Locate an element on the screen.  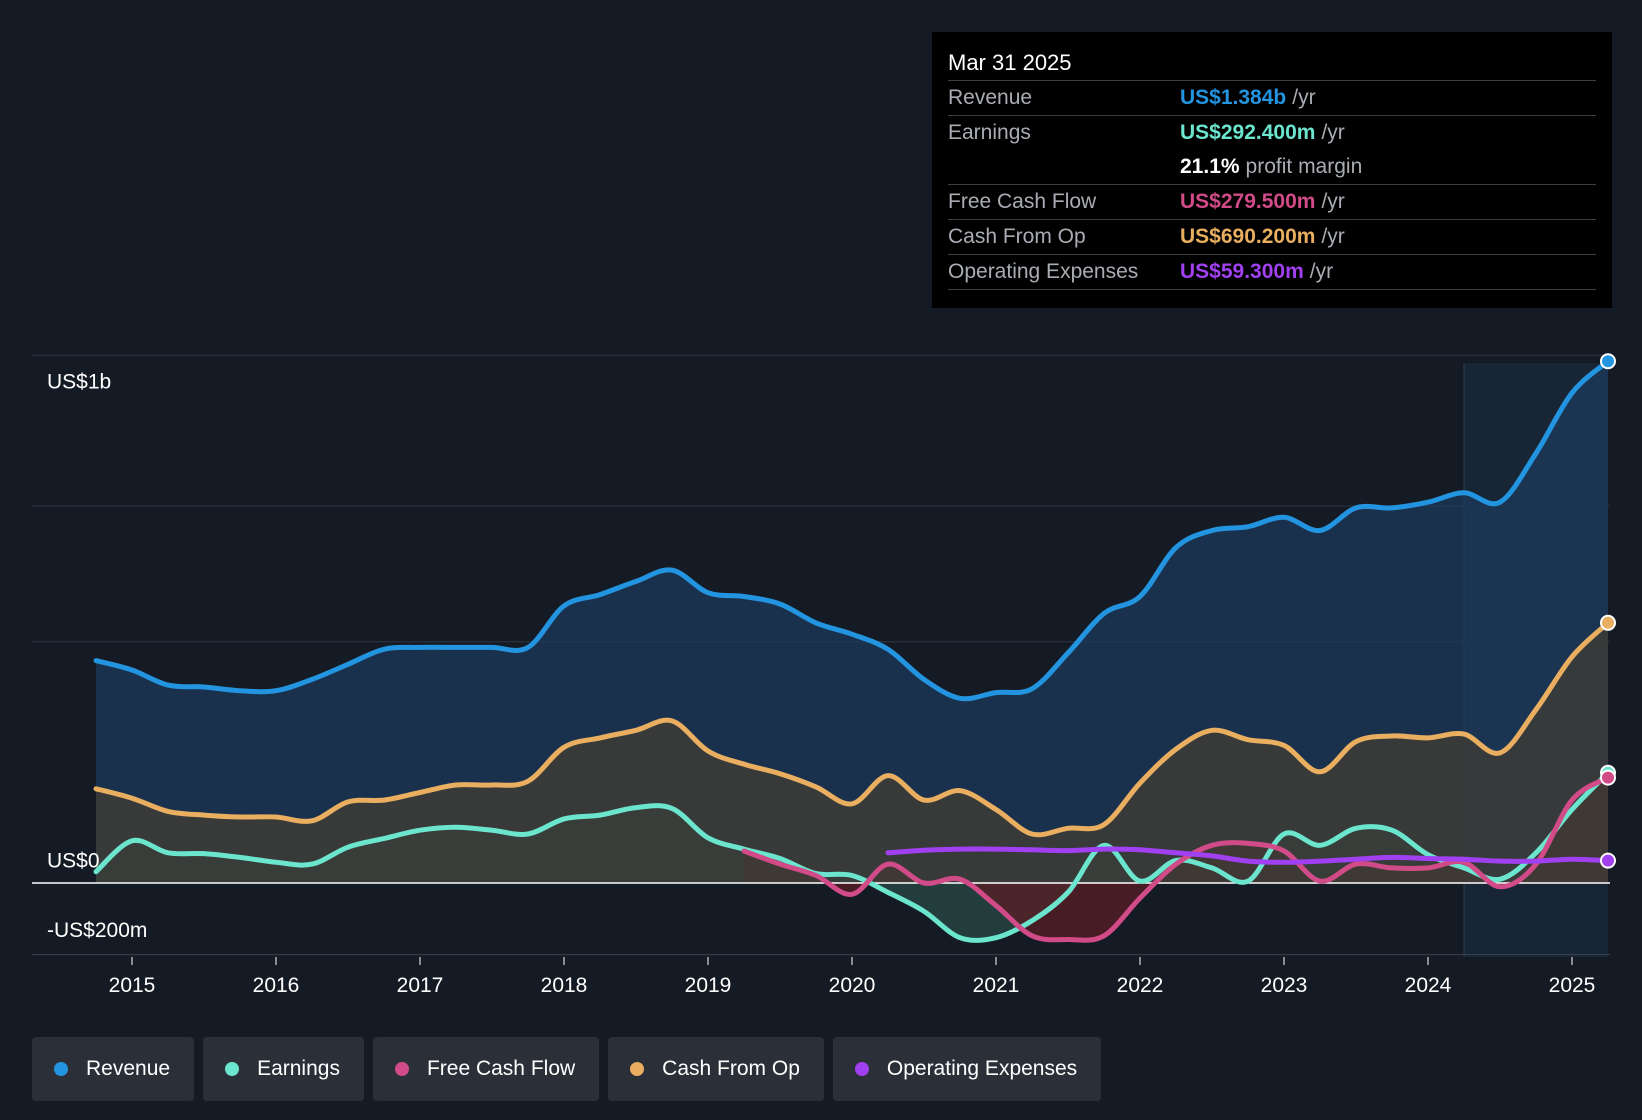
legend-item-earnings: Earnings is located at coordinates (283, 1069).